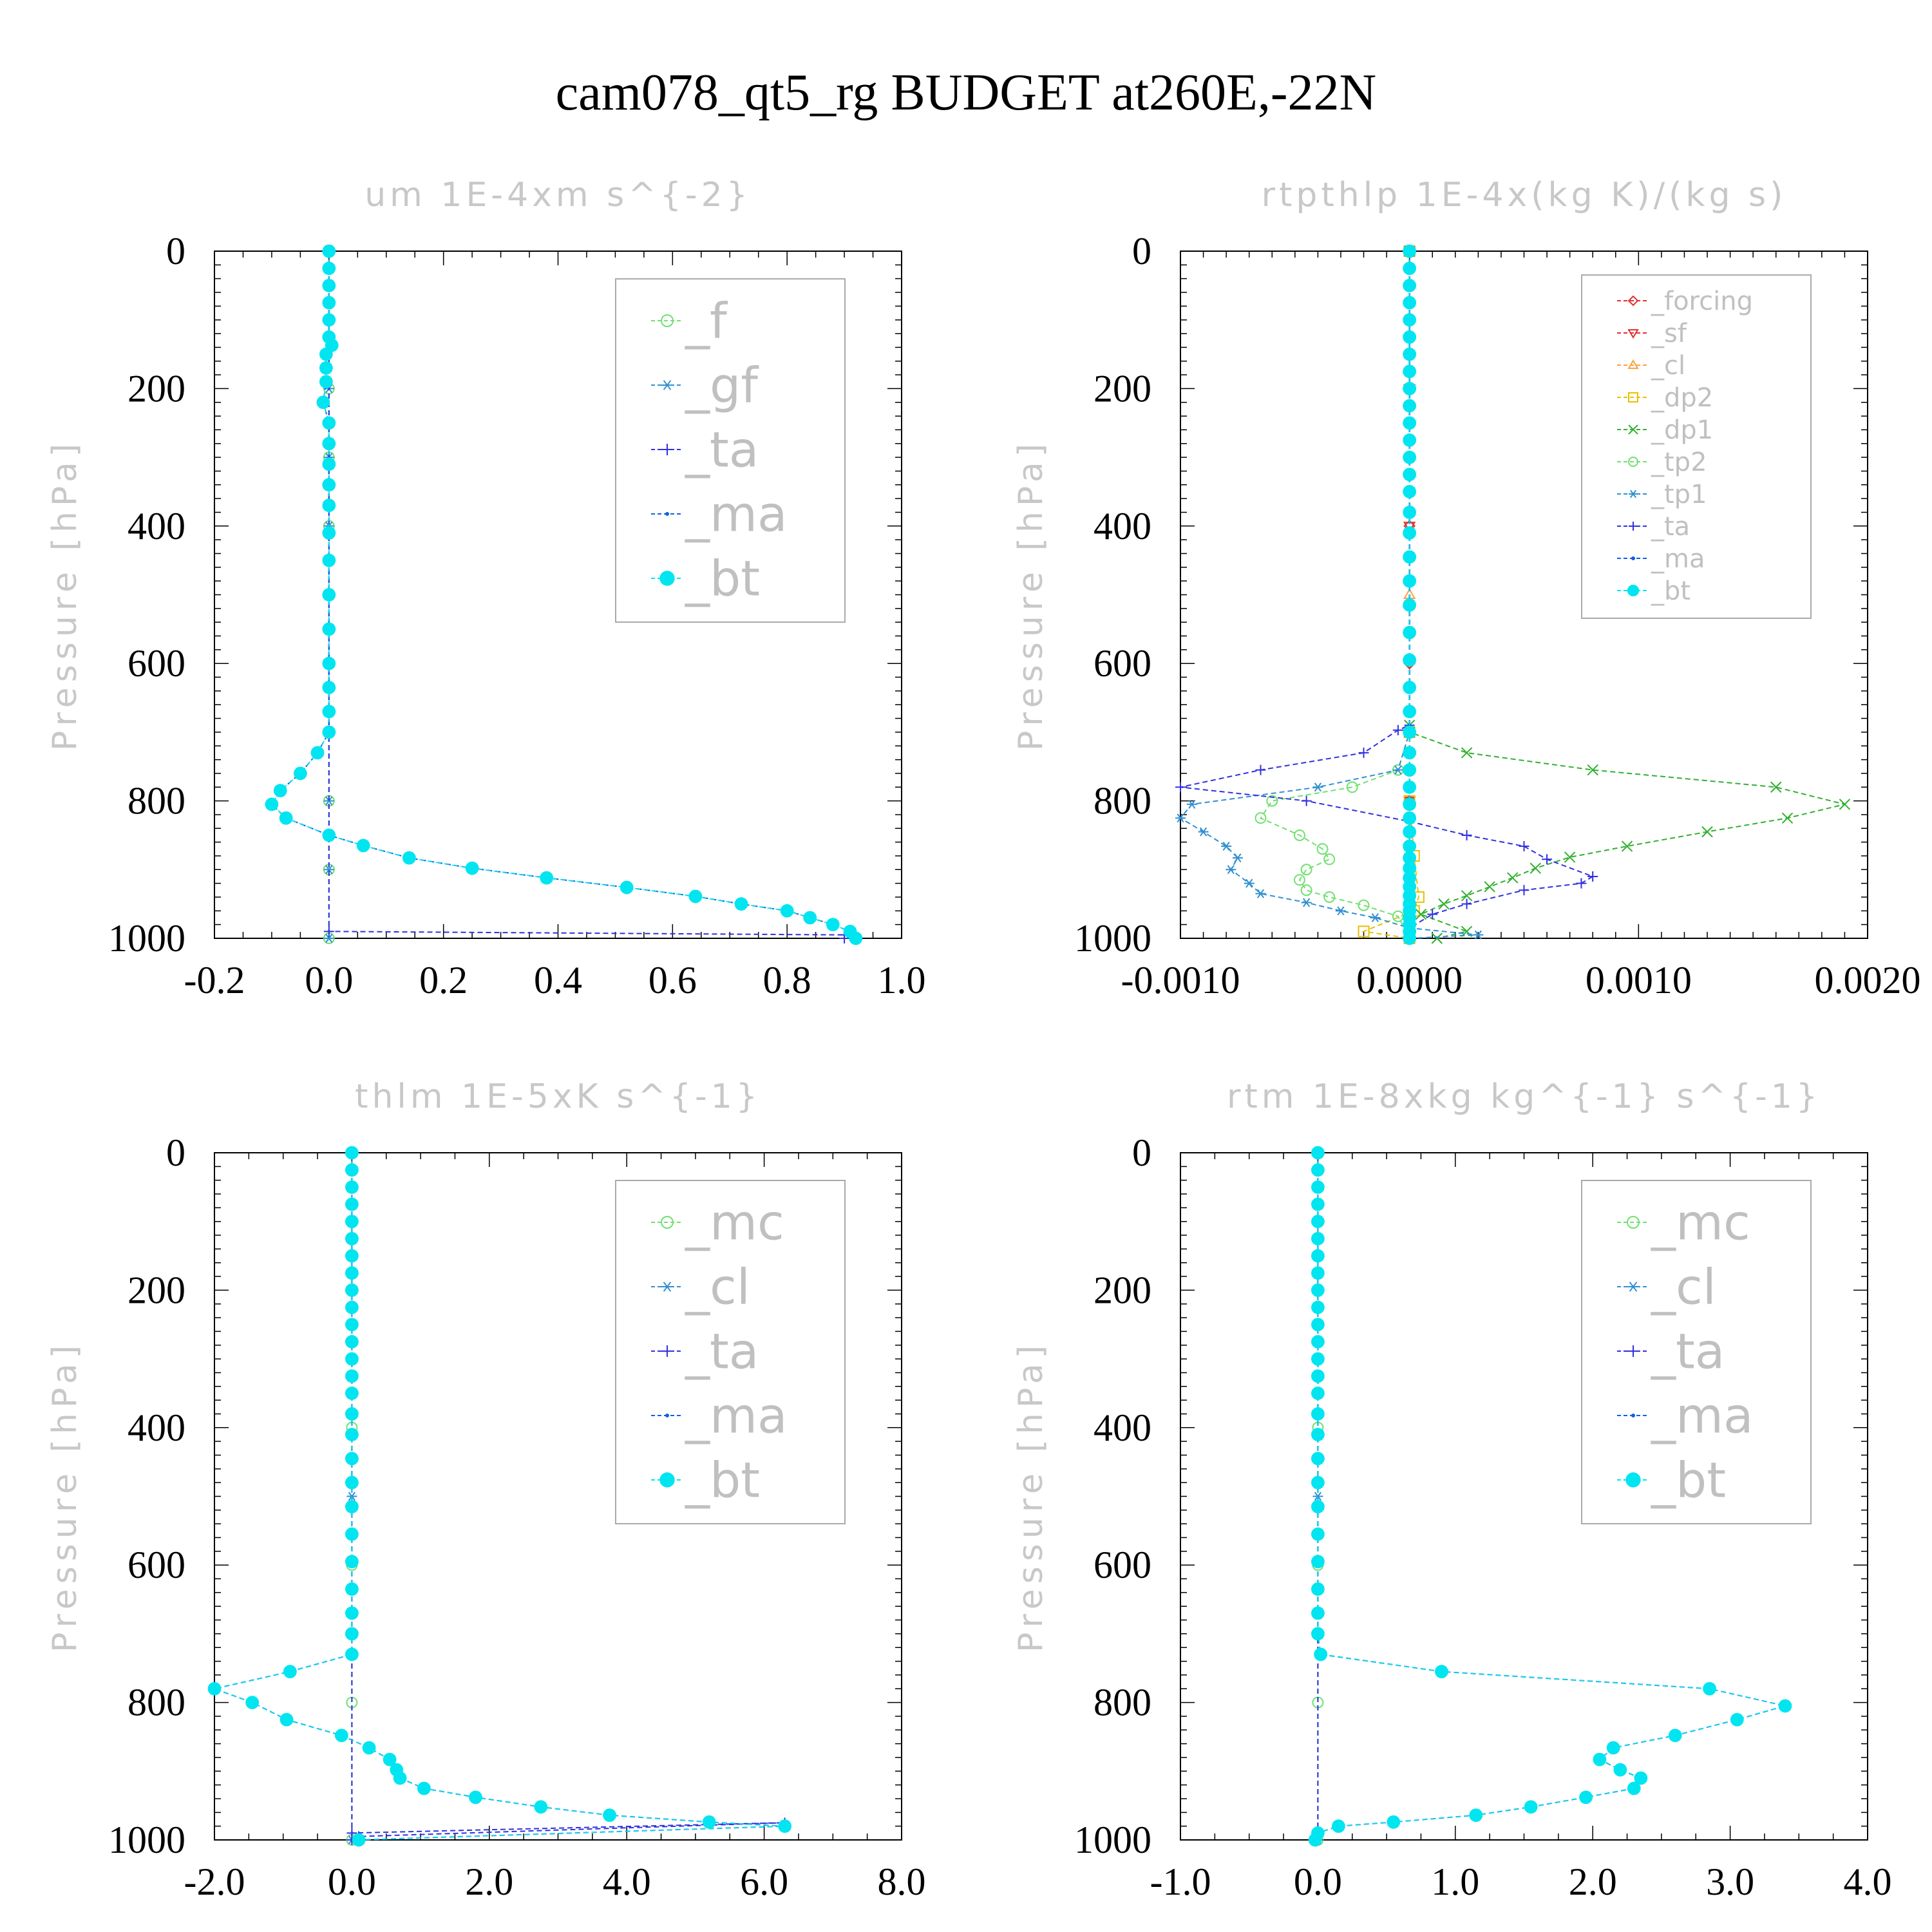 The height and width of the screenshot is (1932, 1932). Describe the element at coordinates (1651, 366) in the screenshot. I see `legend-item-cl: _cl` at that location.